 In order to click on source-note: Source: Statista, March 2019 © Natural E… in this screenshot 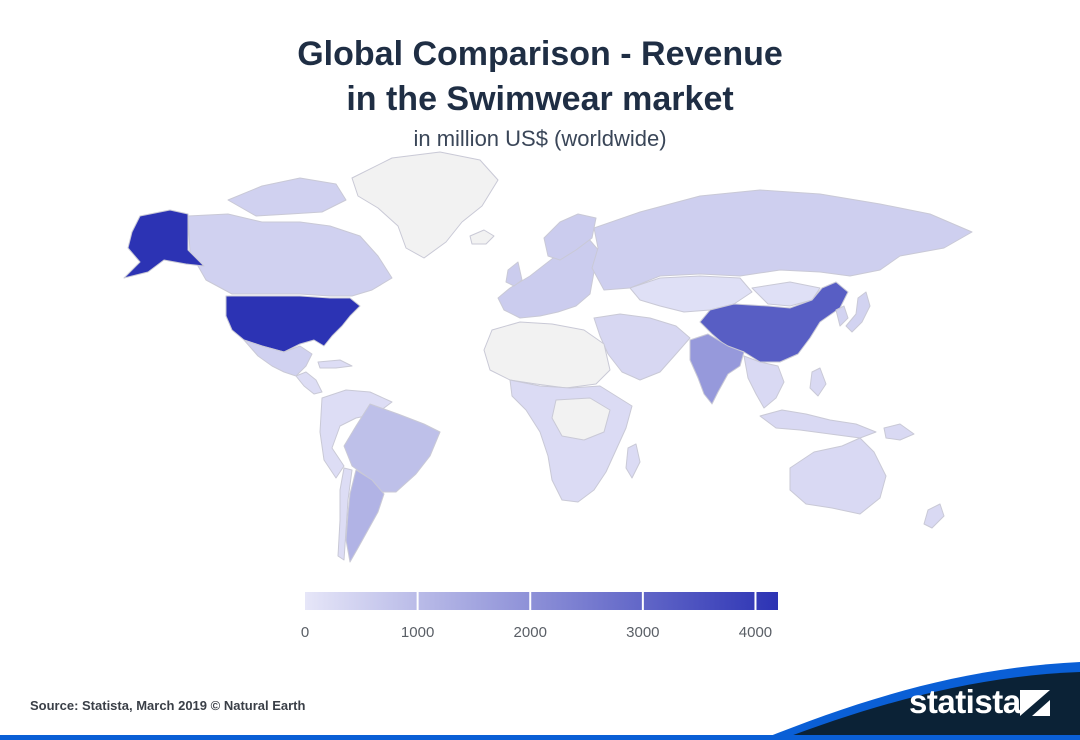, I will do `click(168, 705)`.